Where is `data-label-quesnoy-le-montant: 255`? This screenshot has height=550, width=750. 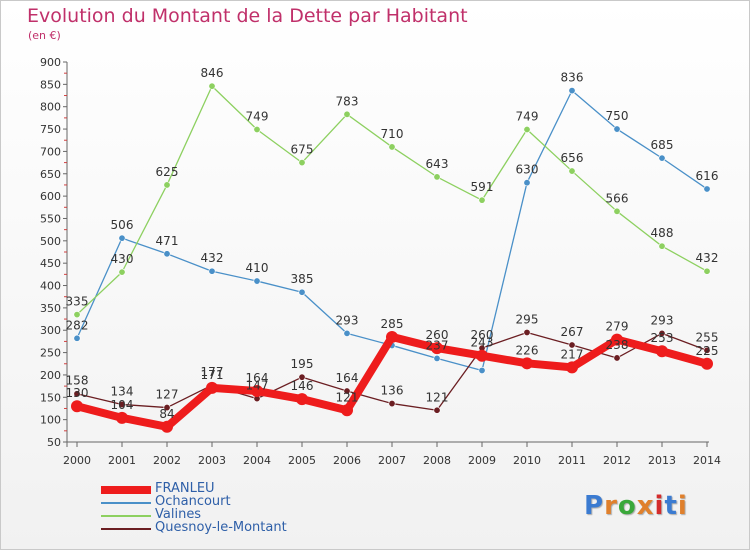 data-label-quesnoy-le-montant: 255 is located at coordinates (707, 337).